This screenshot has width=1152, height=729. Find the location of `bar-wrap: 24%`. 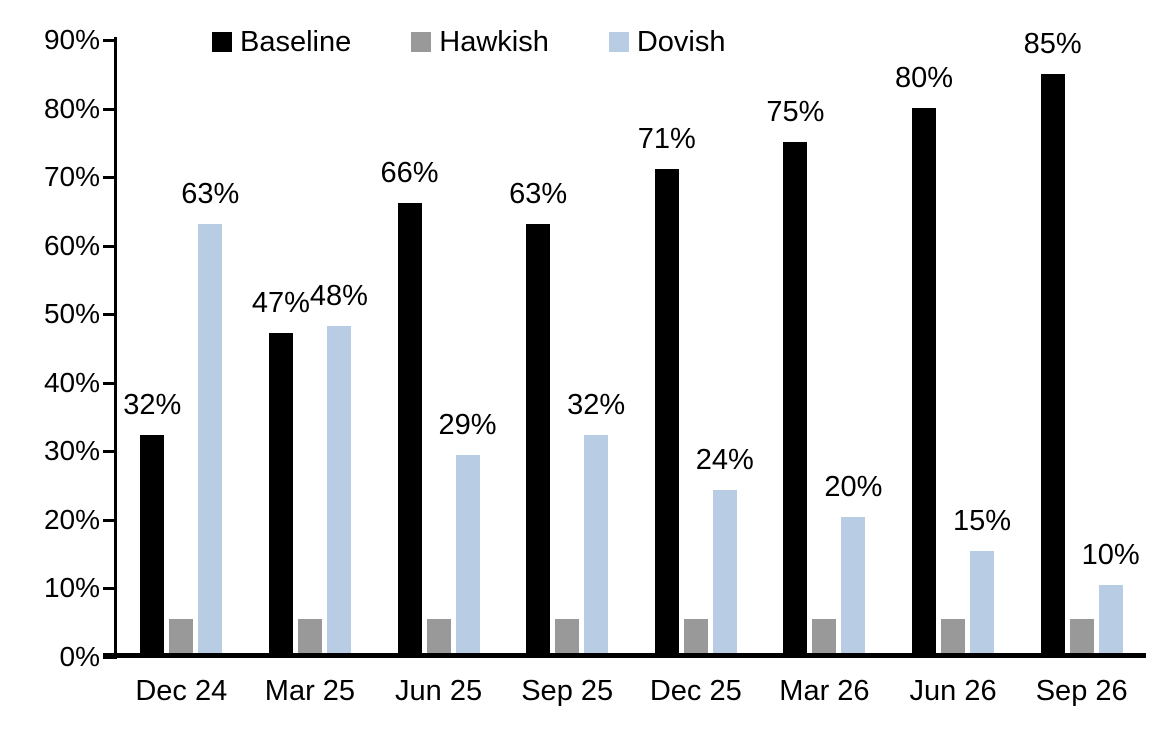

bar-wrap: 24% is located at coordinates (725, 346).